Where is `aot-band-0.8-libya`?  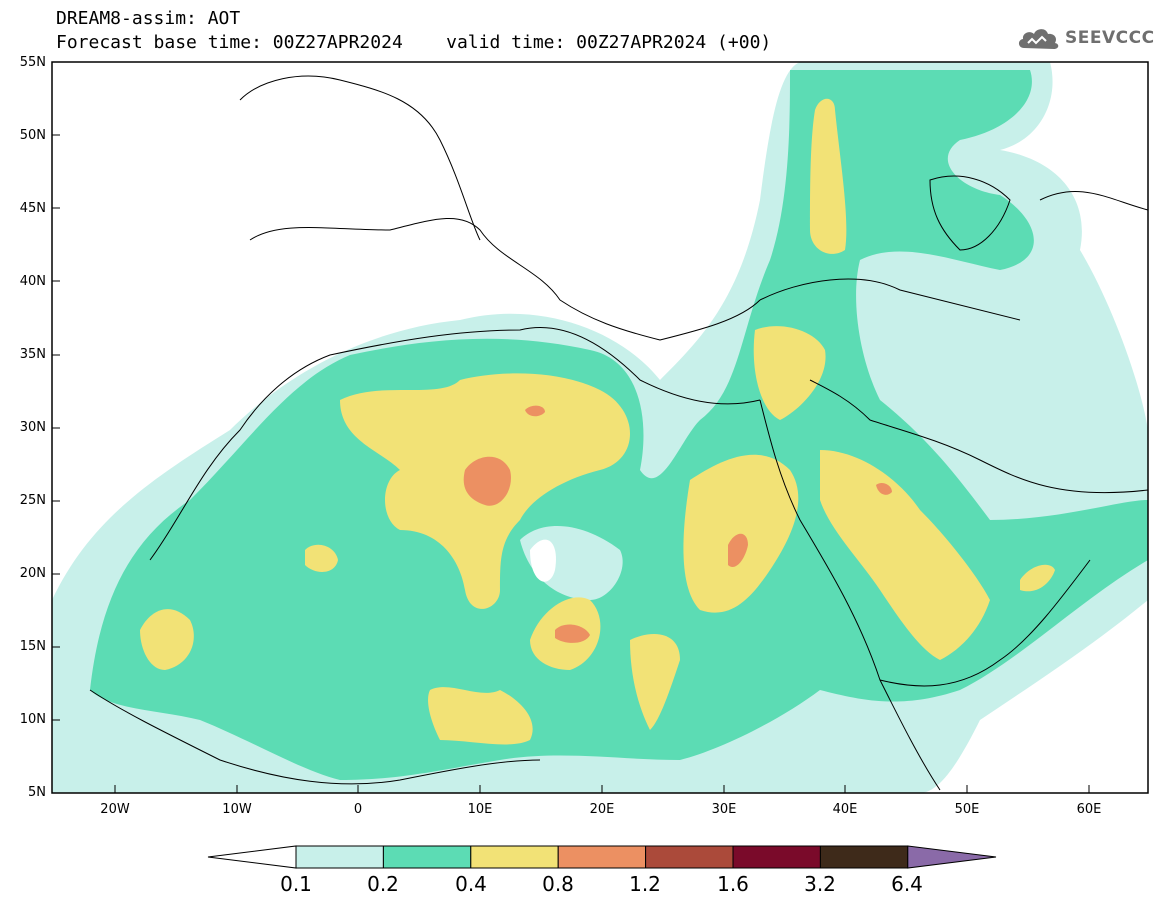
aot-band-0.8-libya is located at coordinates (487, 481).